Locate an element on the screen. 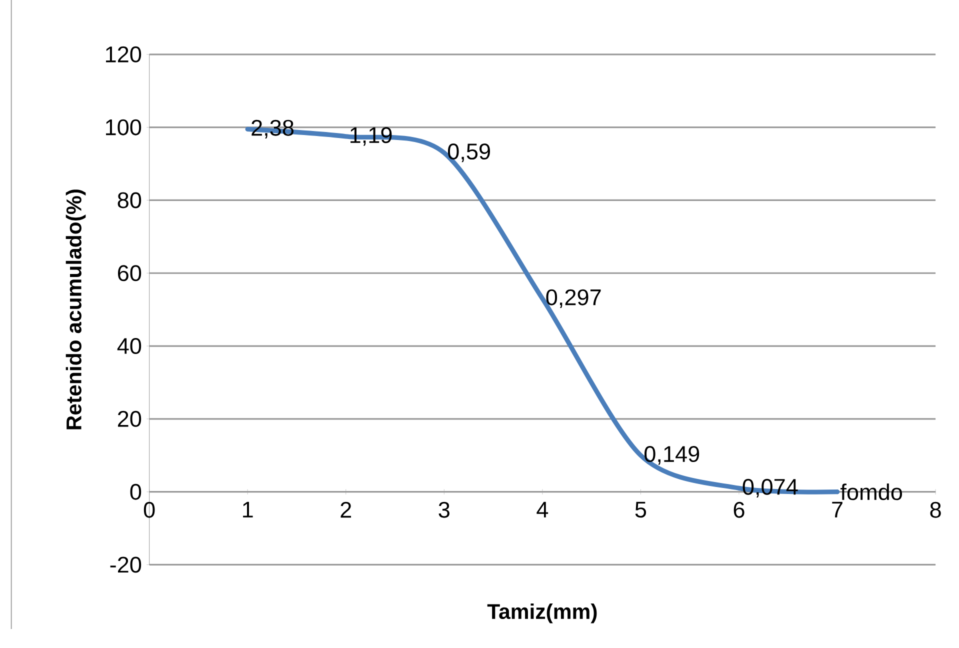 Image resolution: width=959 pixels, height=648 pixels. annotation: 0,59 is located at coordinates (469, 153).